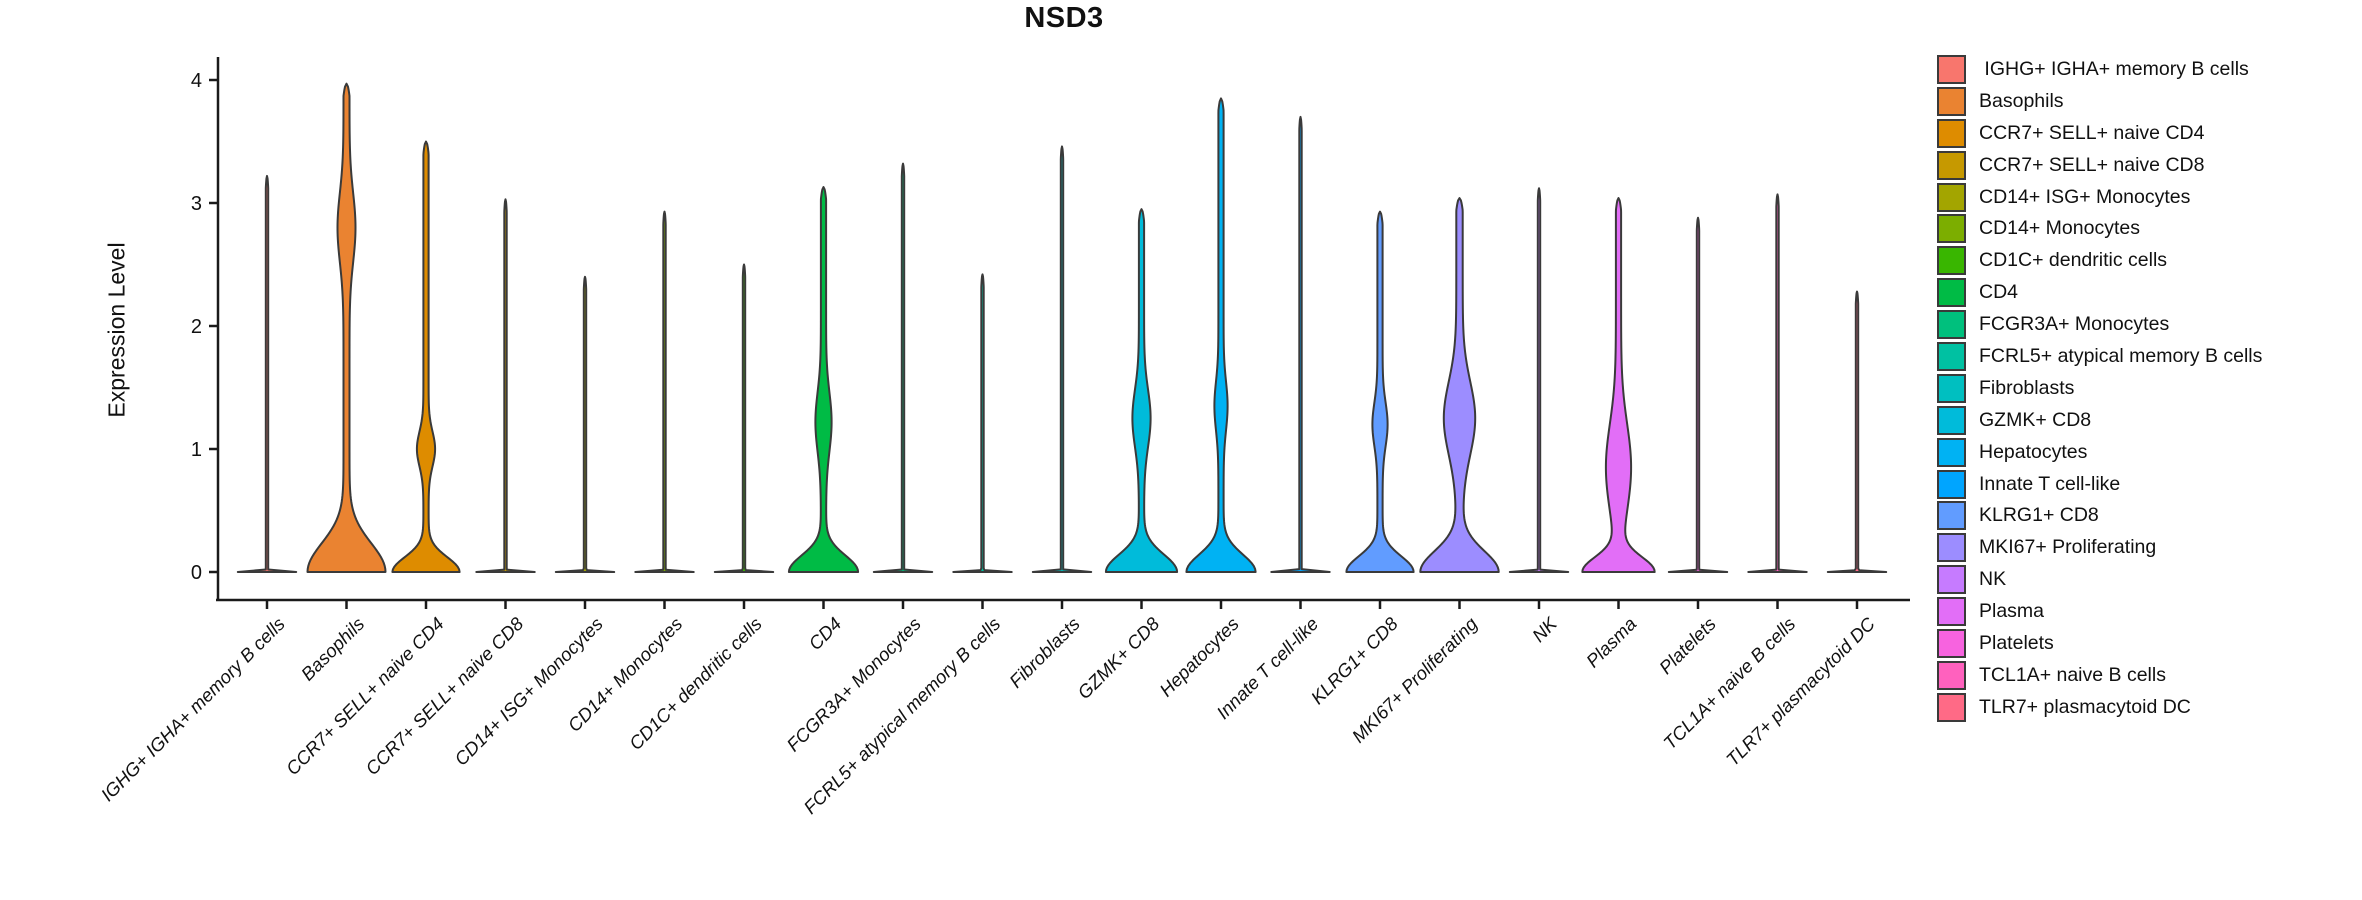 The width and height of the screenshot is (2362, 900). I want to click on legend-item: MKI67+ Proliferating, so click(2099, 548).